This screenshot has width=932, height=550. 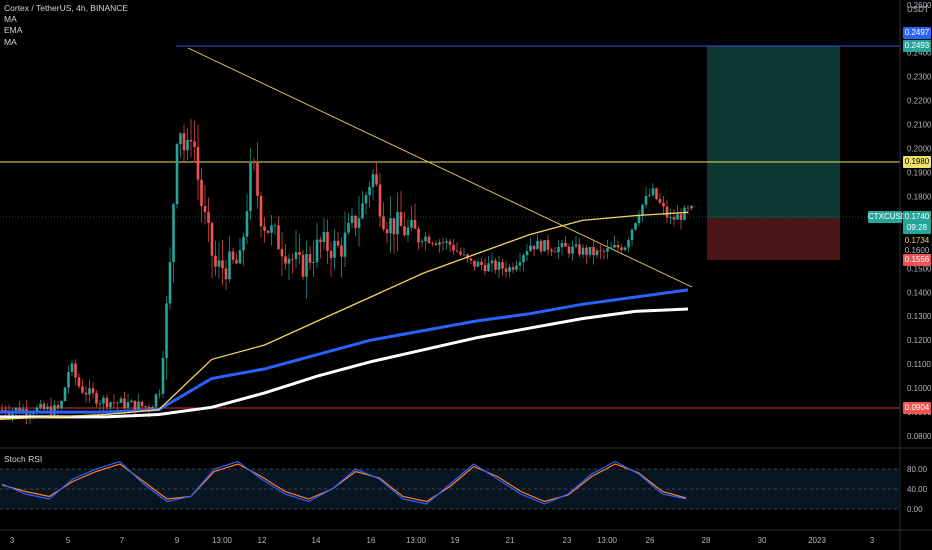 What do you see at coordinates (455, 540) in the screenshot?
I see `time-tick-9: 19` at bounding box center [455, 540].